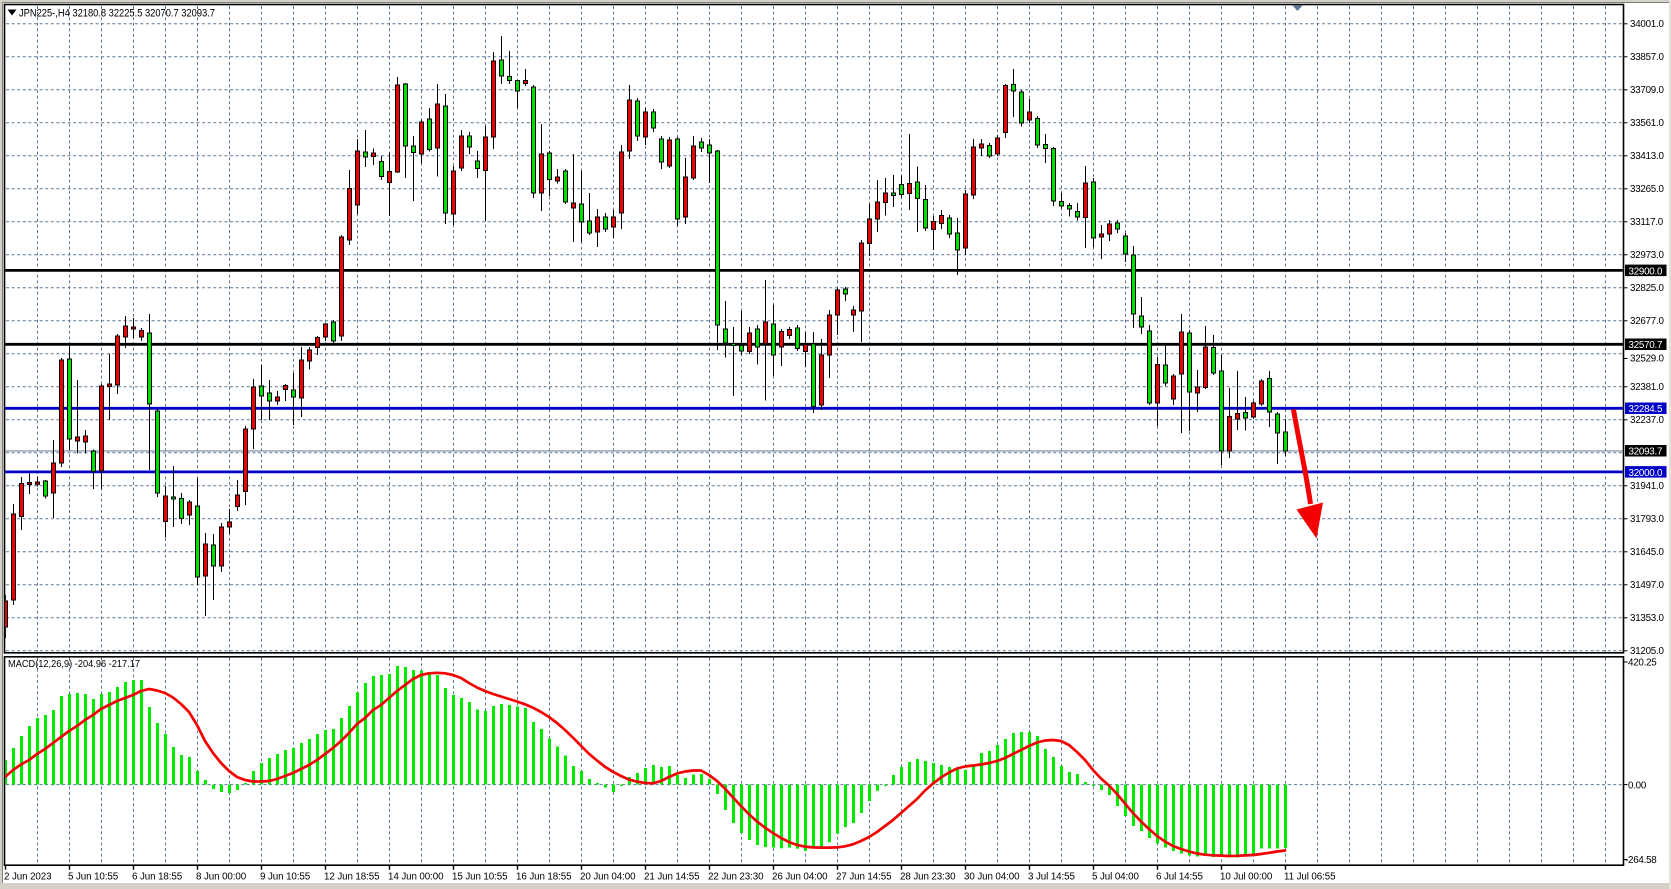 Image resolution: width=1671 pixels, height=889 pixels. Describe the element at coordinates (480, 877) in the screenshot. I see `svg-text: 15 Jun 10:55` at that location.